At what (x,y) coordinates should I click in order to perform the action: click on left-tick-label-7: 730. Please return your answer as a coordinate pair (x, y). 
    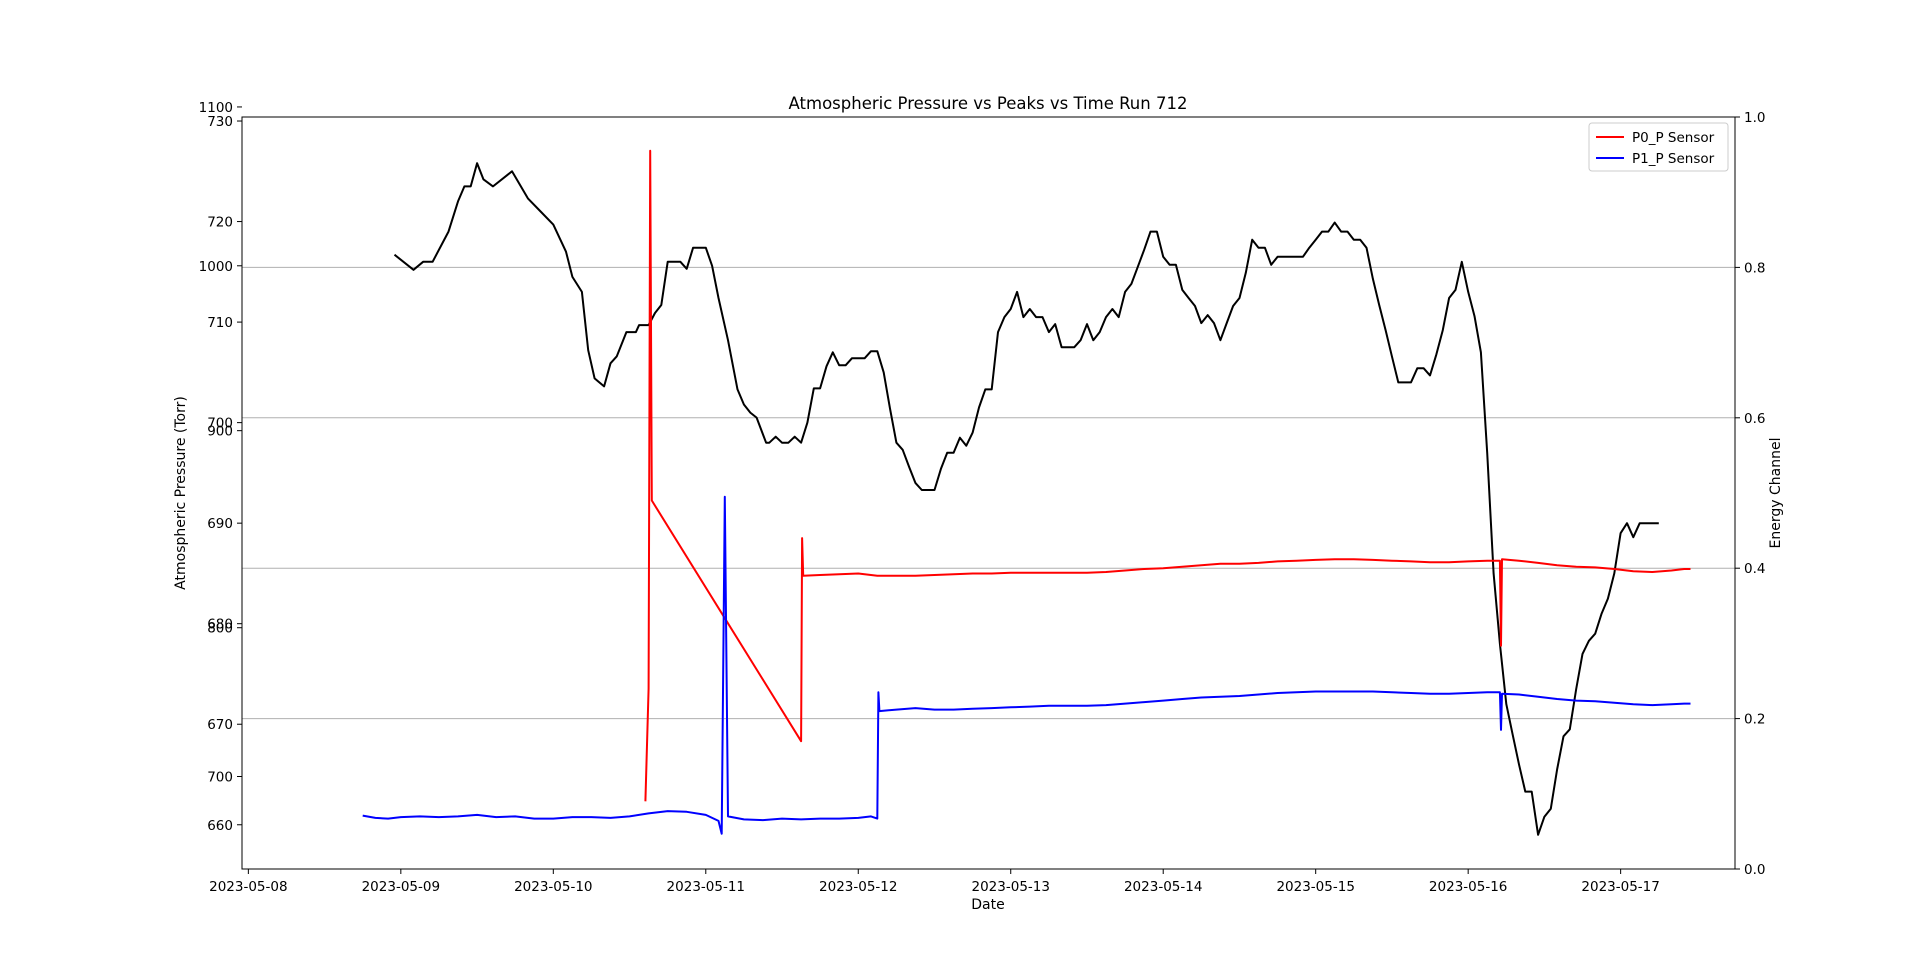
    Looking at the image, I should click on (220, 122).